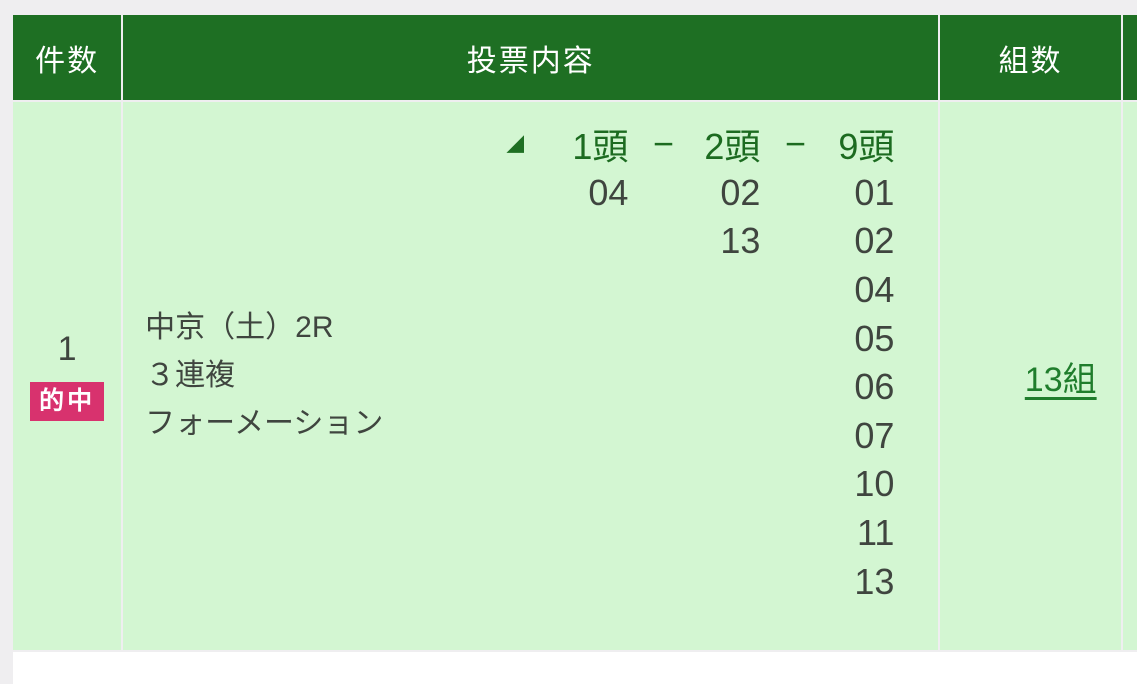  Describe the element at coordinates (600, 147) in the screenshot. I see `formation-col1-label: 1頭` at that location.